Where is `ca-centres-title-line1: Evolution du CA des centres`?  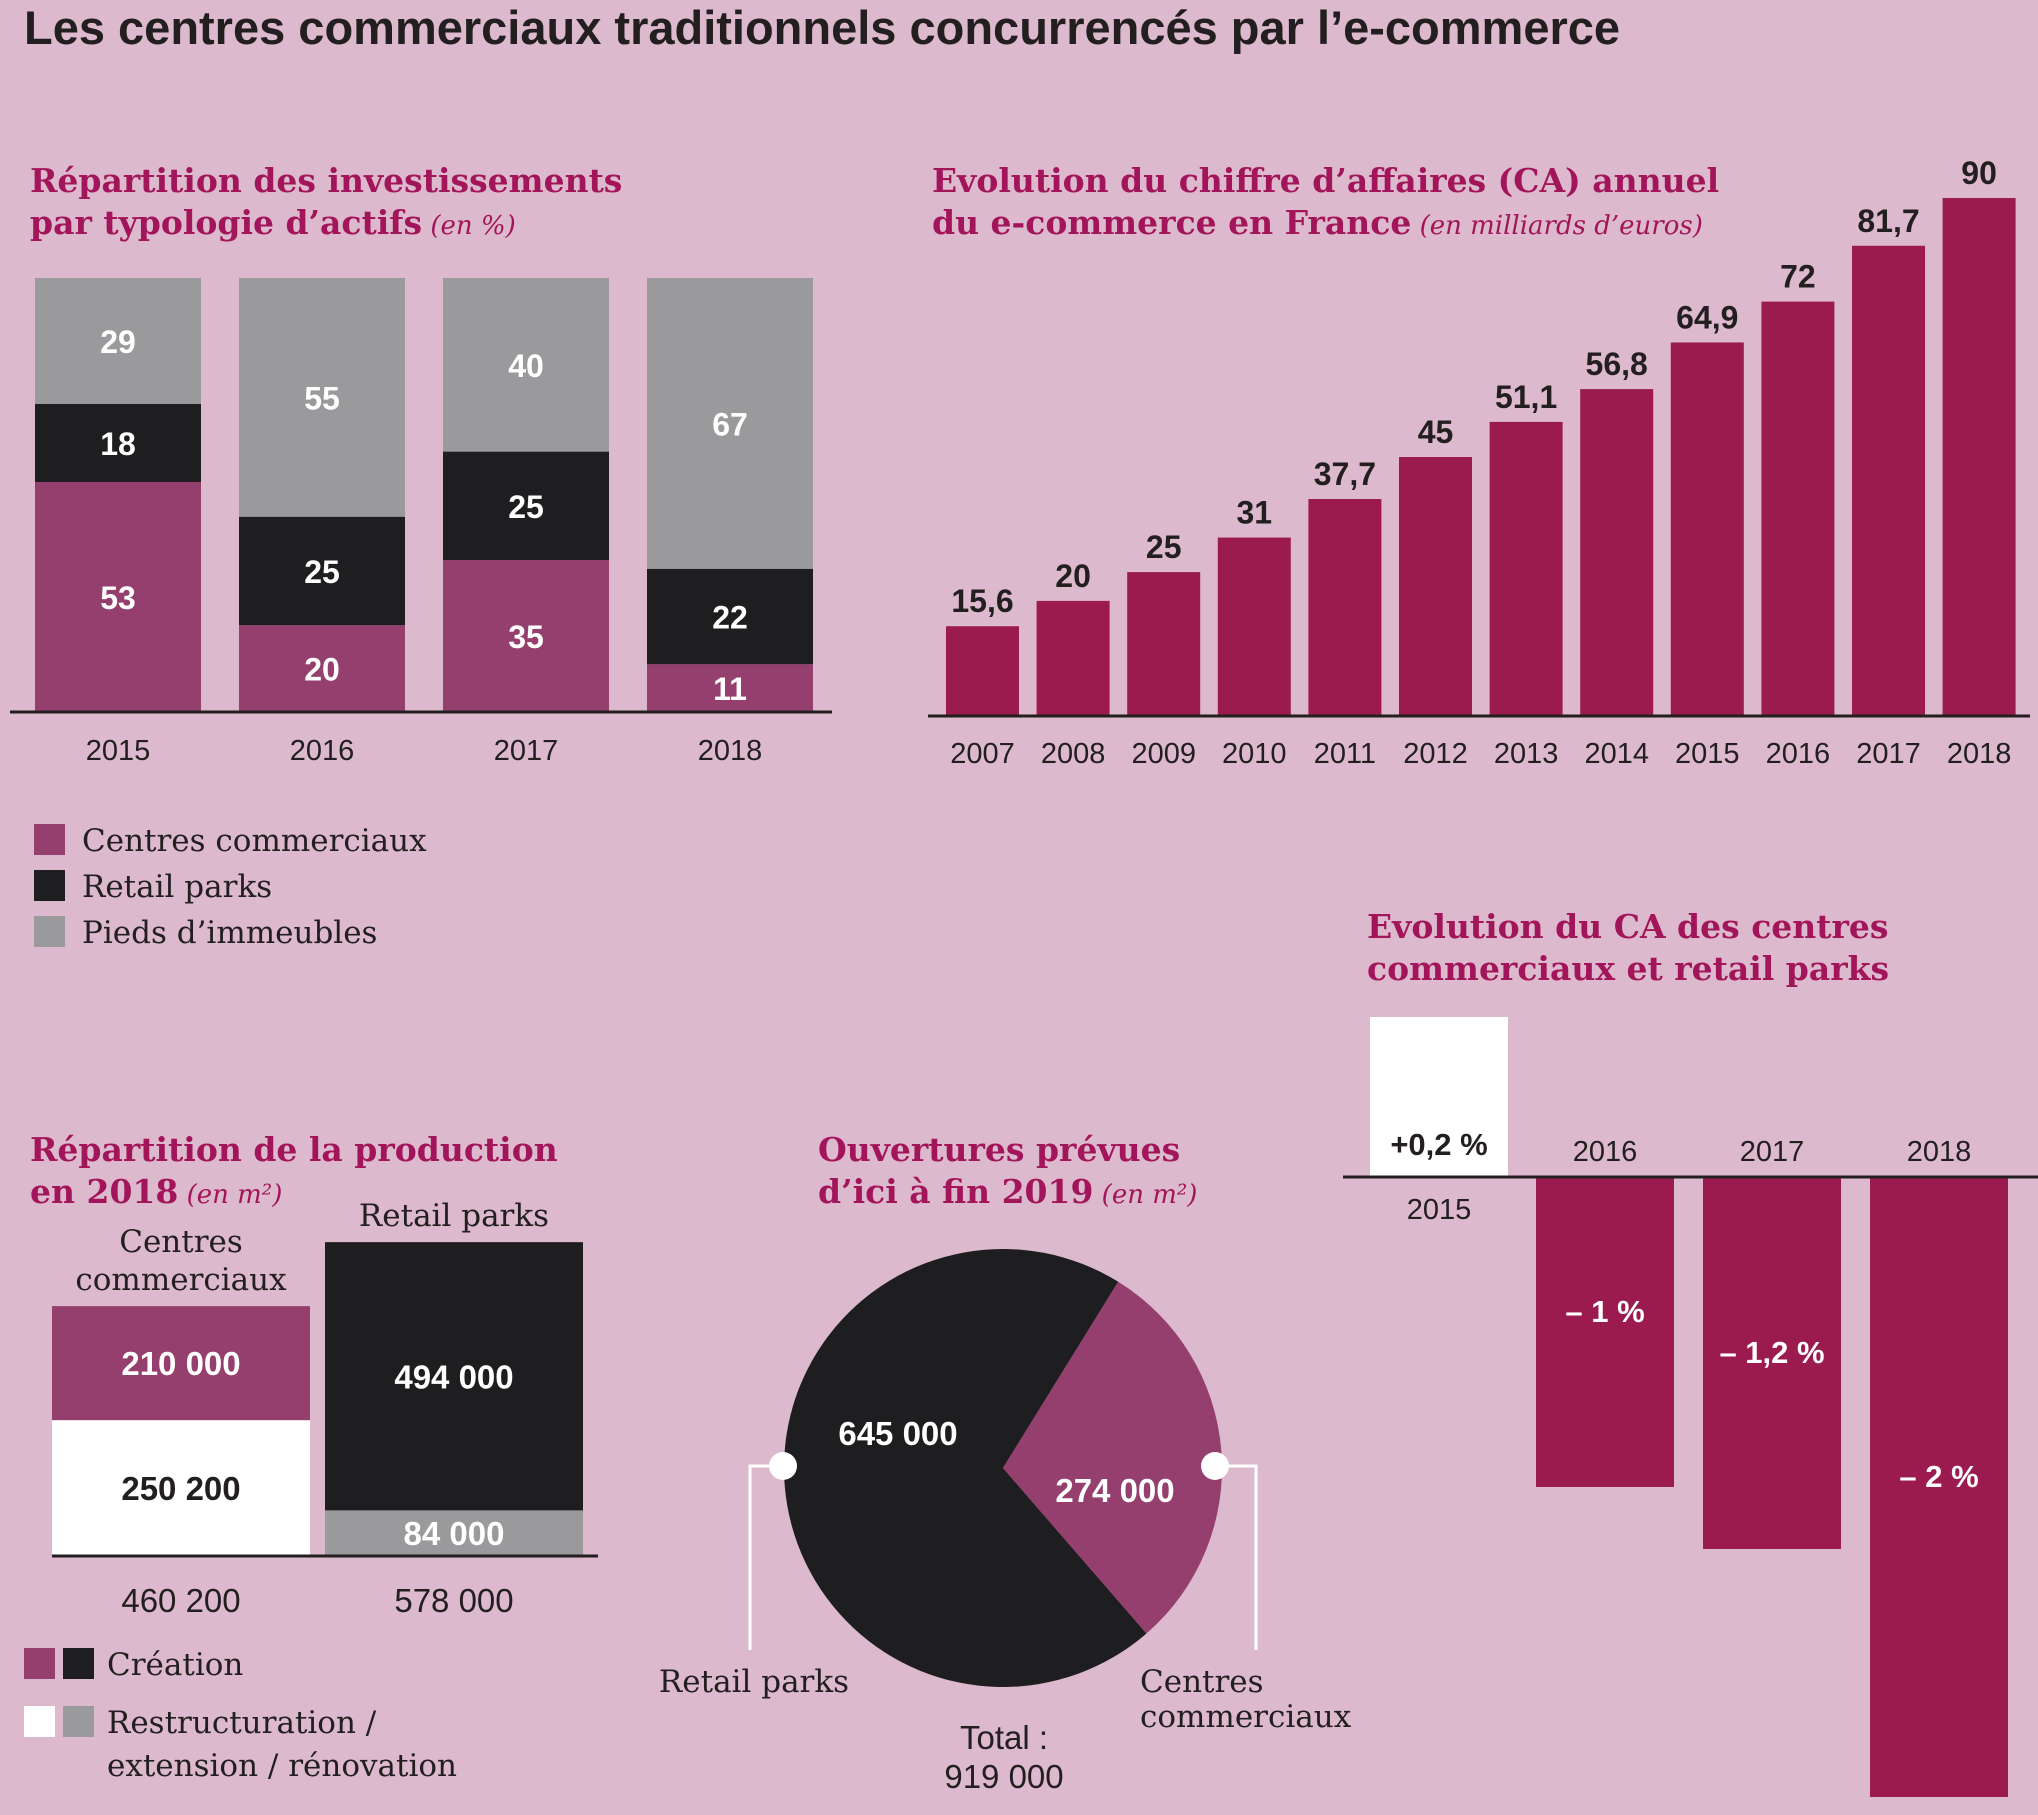 ca-centres-title-line1: Evolution du CA des centres is located at coordinates (1627, 926).